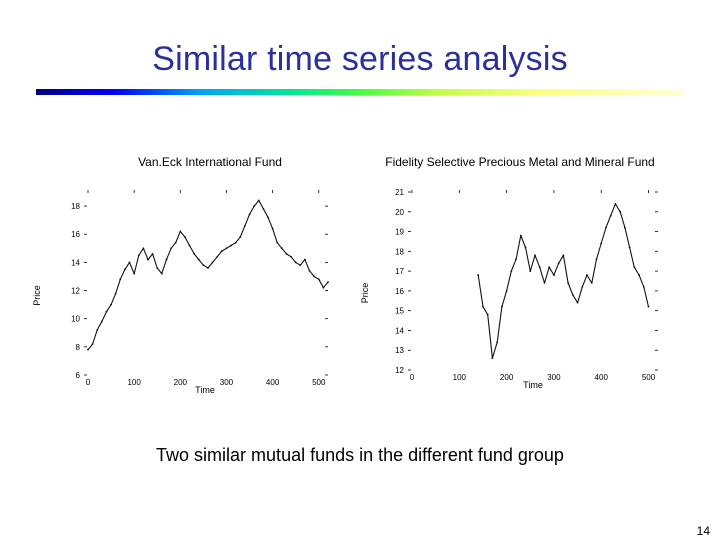 The width and height of the screenshot is (720, 540). Describe the element at coordinates (181, 382) in the screenshot. I see `x-tick-label: 200` at that location.